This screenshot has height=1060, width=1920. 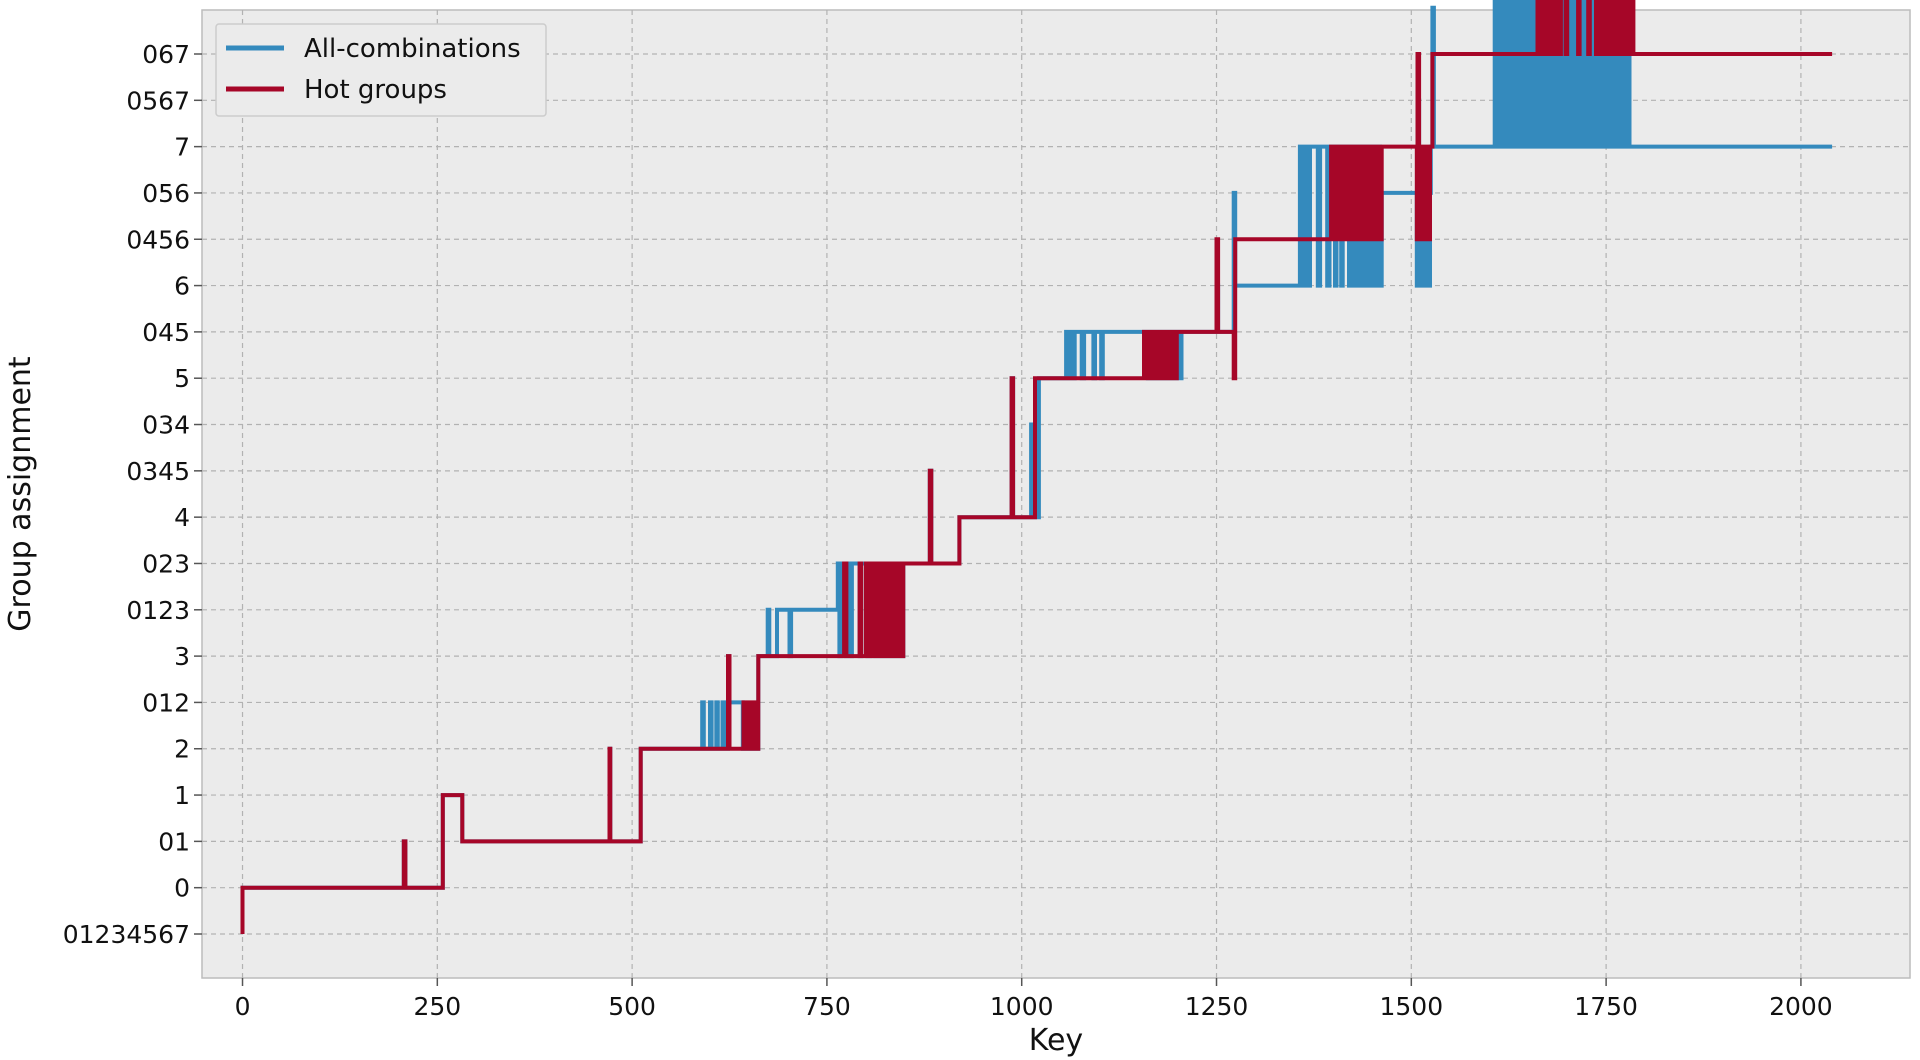 I want to click on legend-box, so click(x=381, y=70).